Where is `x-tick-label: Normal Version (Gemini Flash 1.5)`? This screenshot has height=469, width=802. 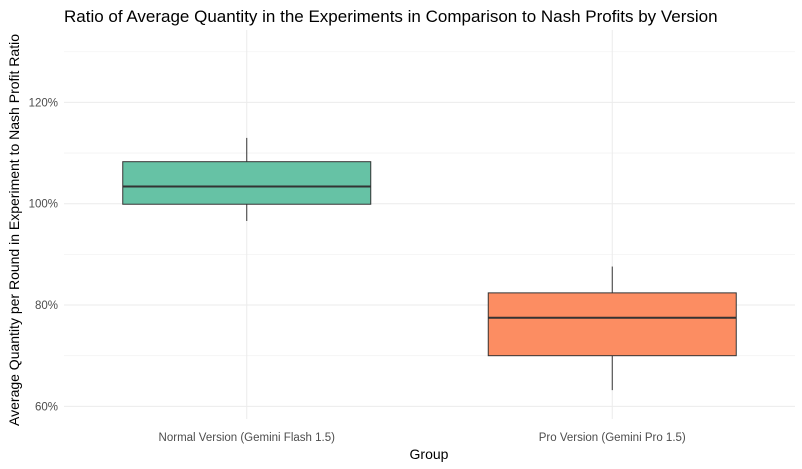 x-tick-label: Normal Version (Gemini Flash 1.5) is located at coordinates (247, 438).